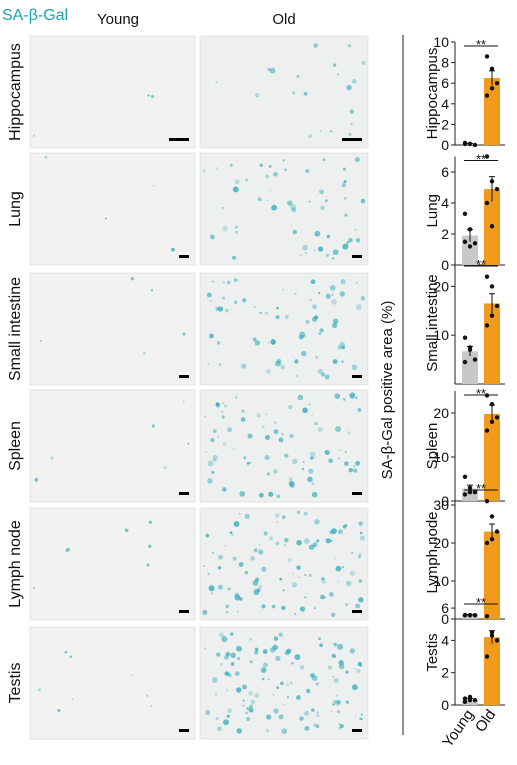  Describe the element at coordinates (458, 729) in the screenshot. I see `x-tick-label: Young` at that location.